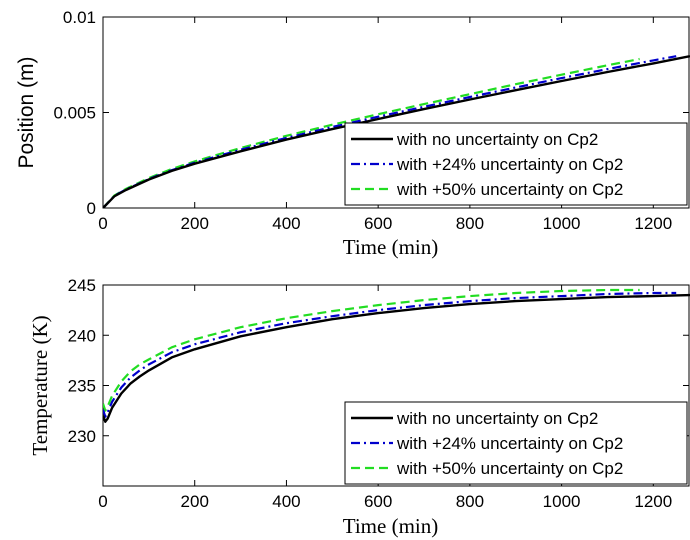 This screenshot has height=540, width=690. I want to click on y-axis-label: Temperature (K), so click(40, 385).